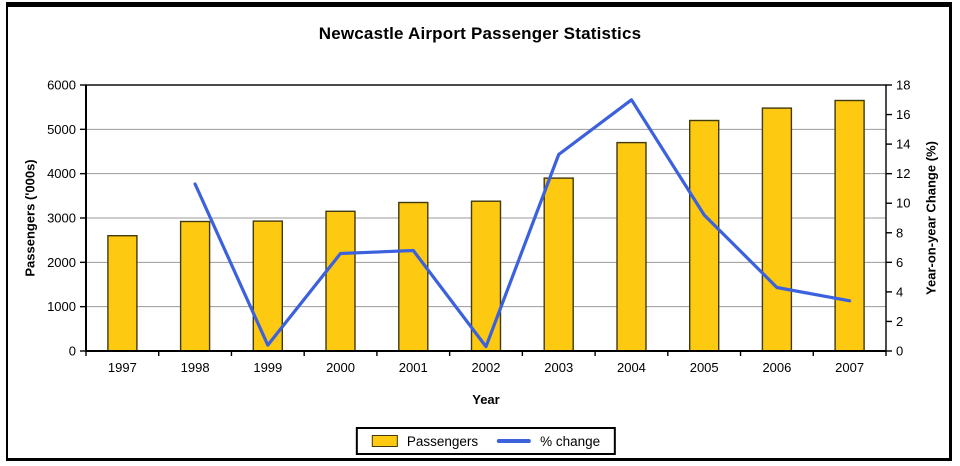 Image resolution: width=960 pixels, height=466 pixels. What do you see at coordinates (903, 114) in the screenshot?
I see `right-tick-label: 16` at bounding box center [903, 114].